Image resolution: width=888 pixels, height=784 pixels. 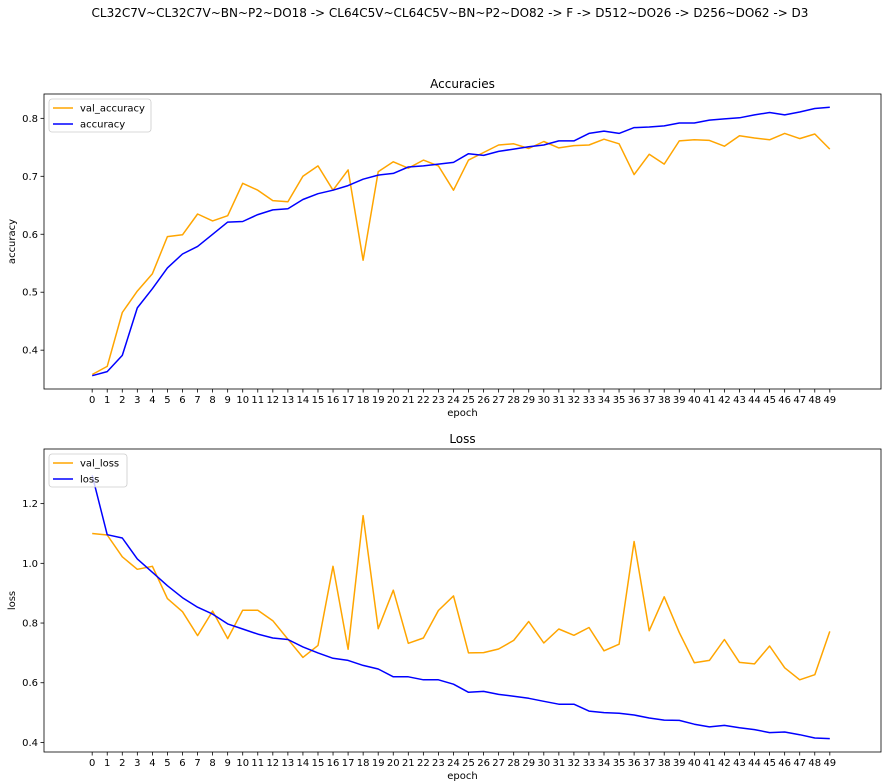 What do you see at coordinates (303, 763) in the screenshot?
I see `x-tick-label: 14` at bounding box center [303, 763].